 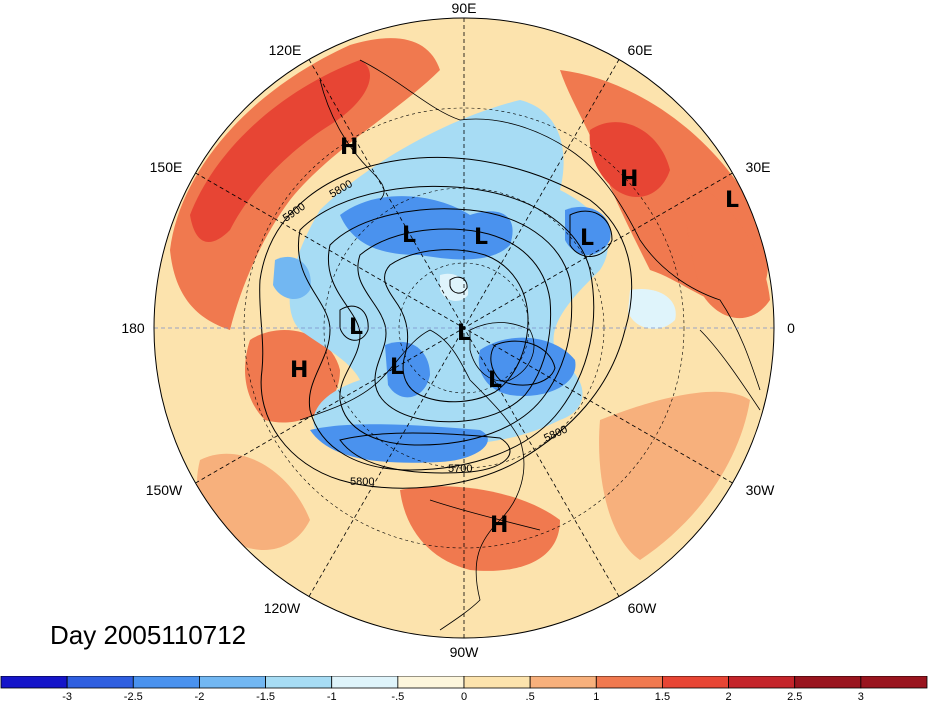 What do you see at coordinates (523, 363) in the screenshot?
I see `contour-inner-greenland` at bounding box center [523, 363].